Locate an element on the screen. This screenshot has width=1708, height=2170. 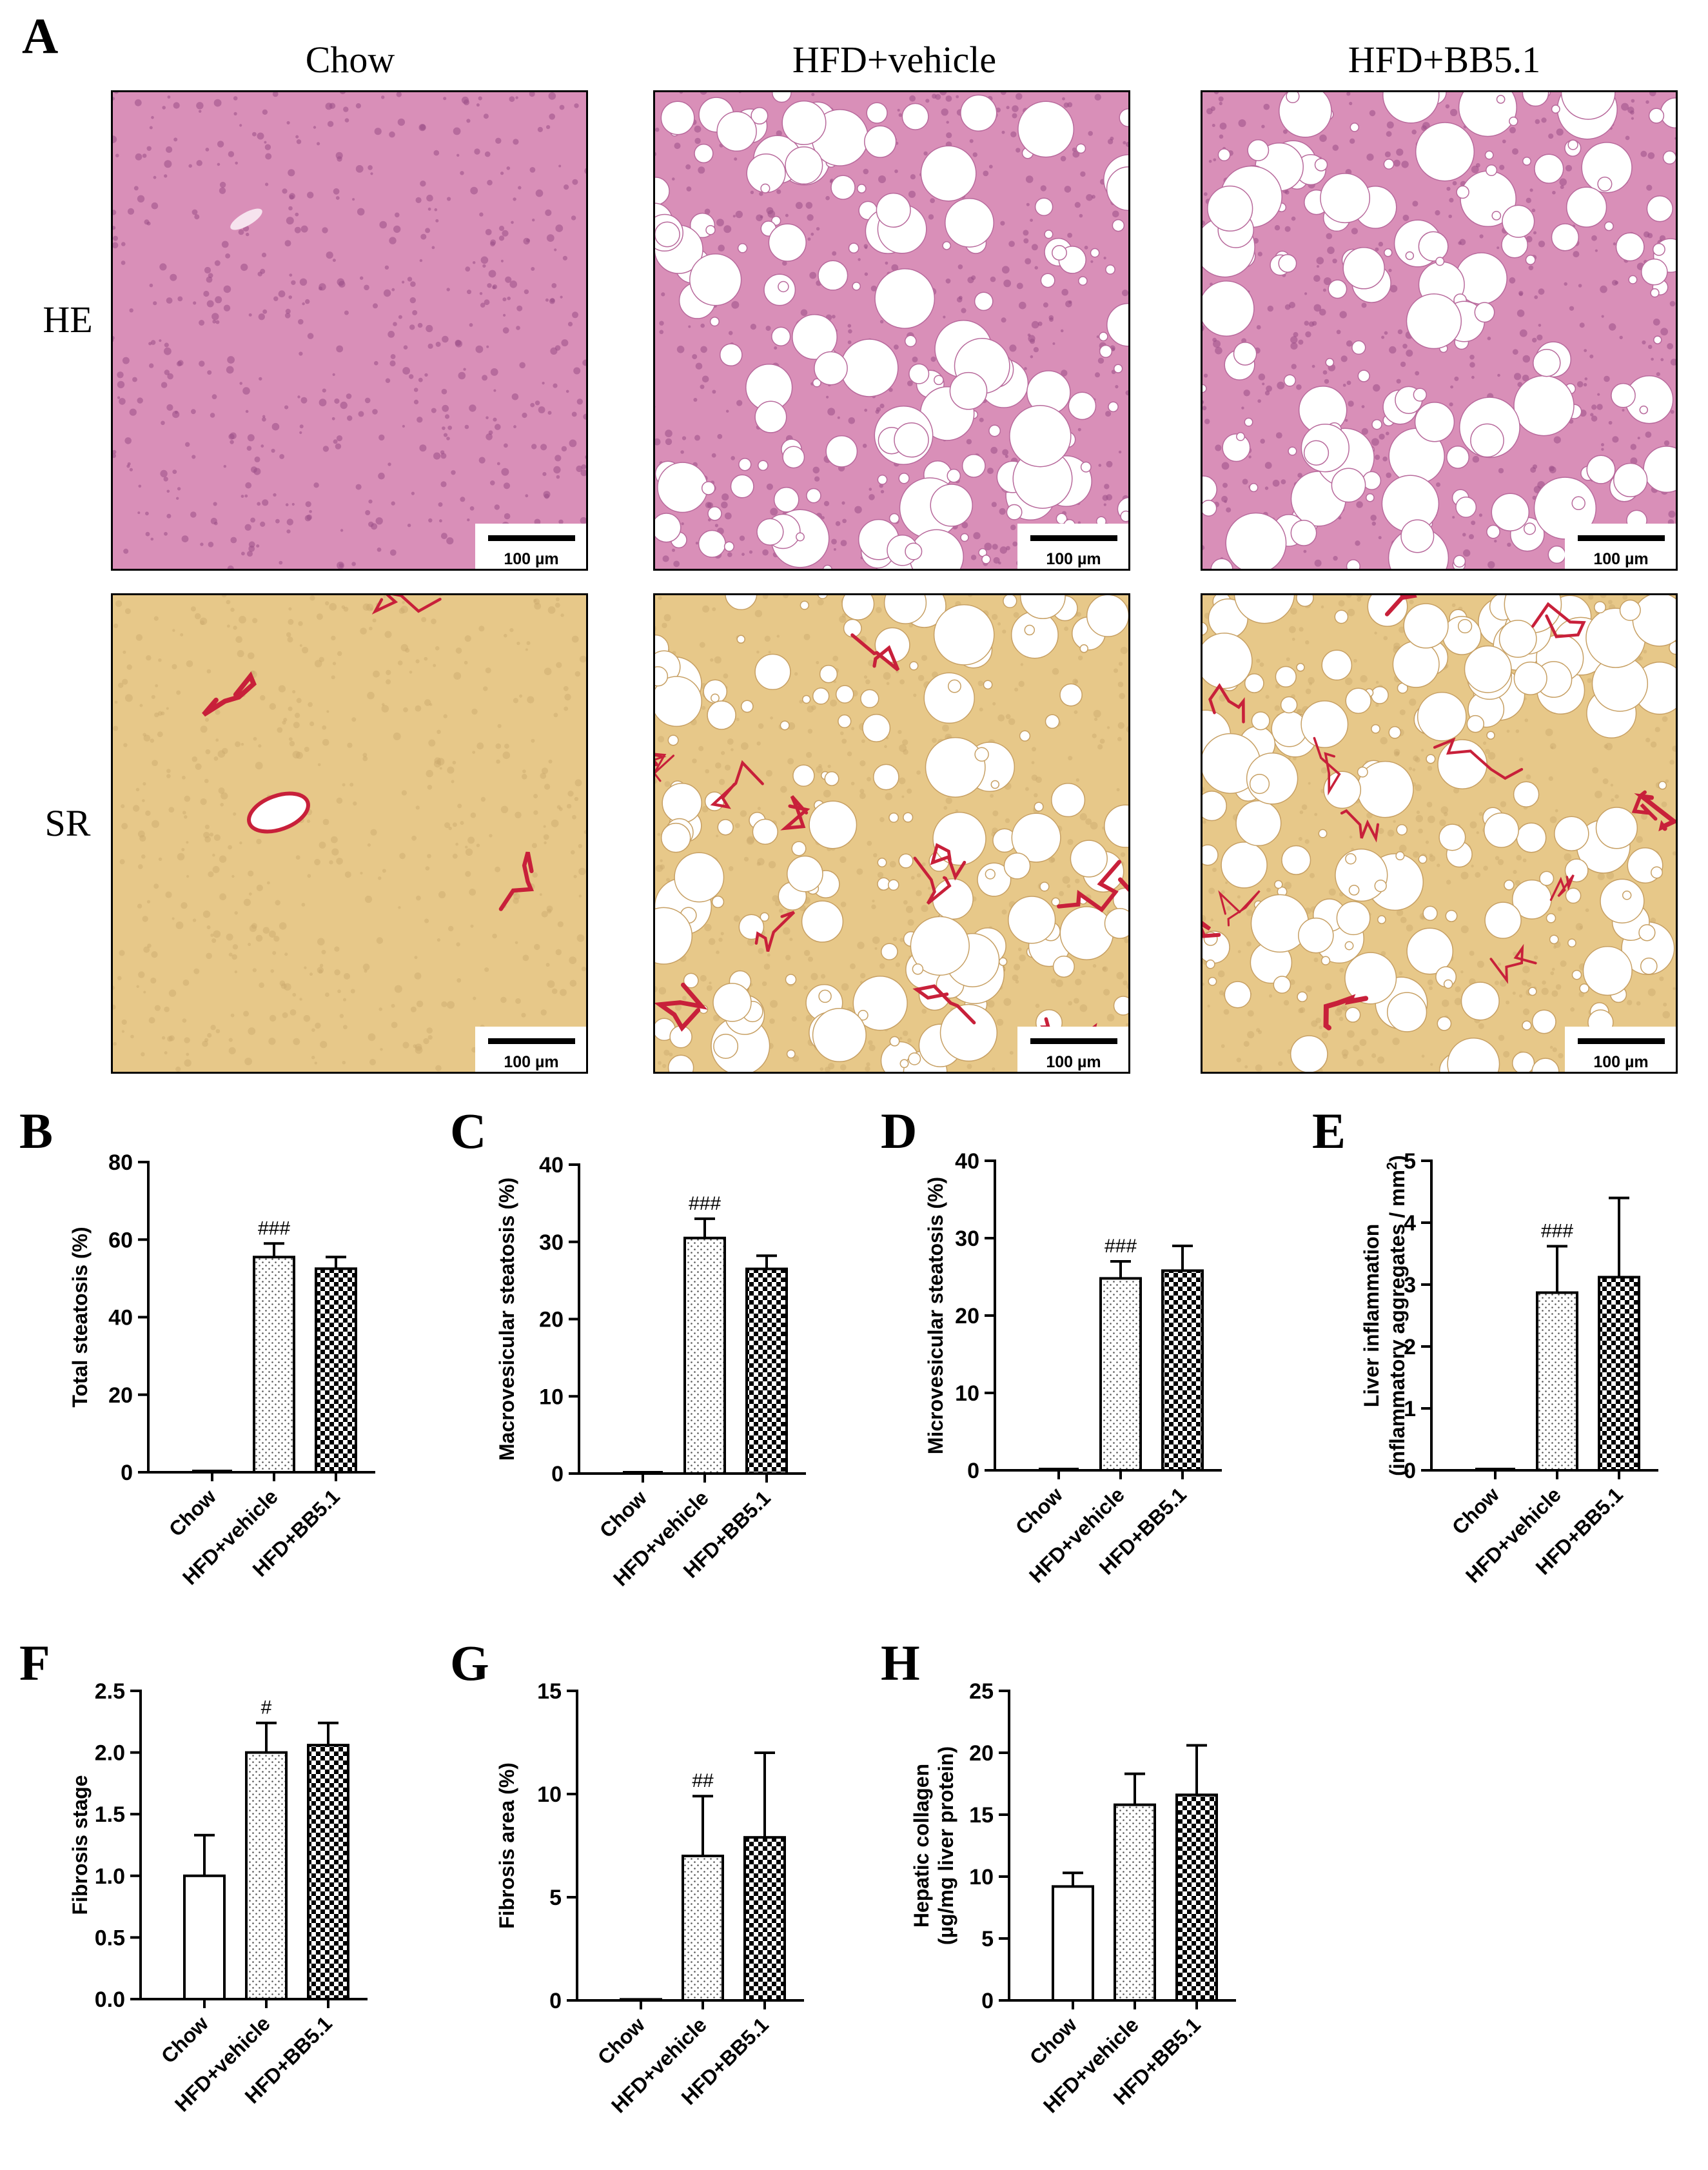
micrograph-he-hfd-bb51: 100 µm is located at coordinates (1439, 330).